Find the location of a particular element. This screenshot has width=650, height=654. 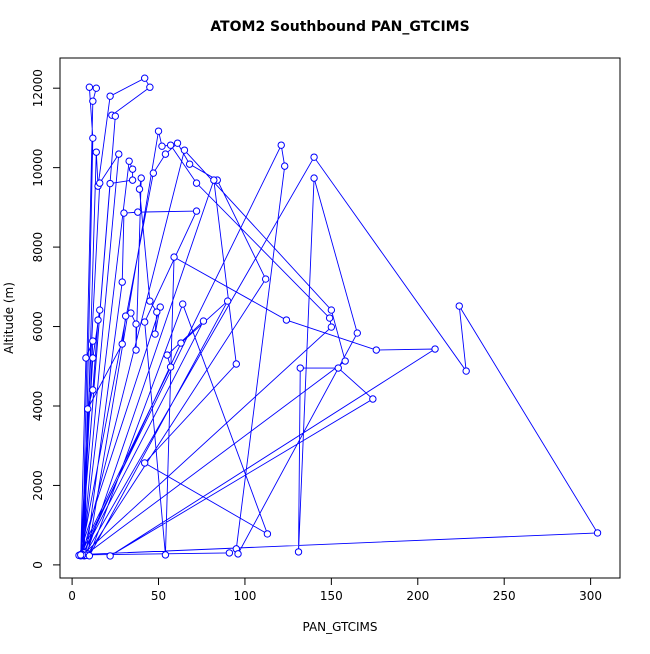

y-tick-label: 6000 is located at coordinates (38, 326).